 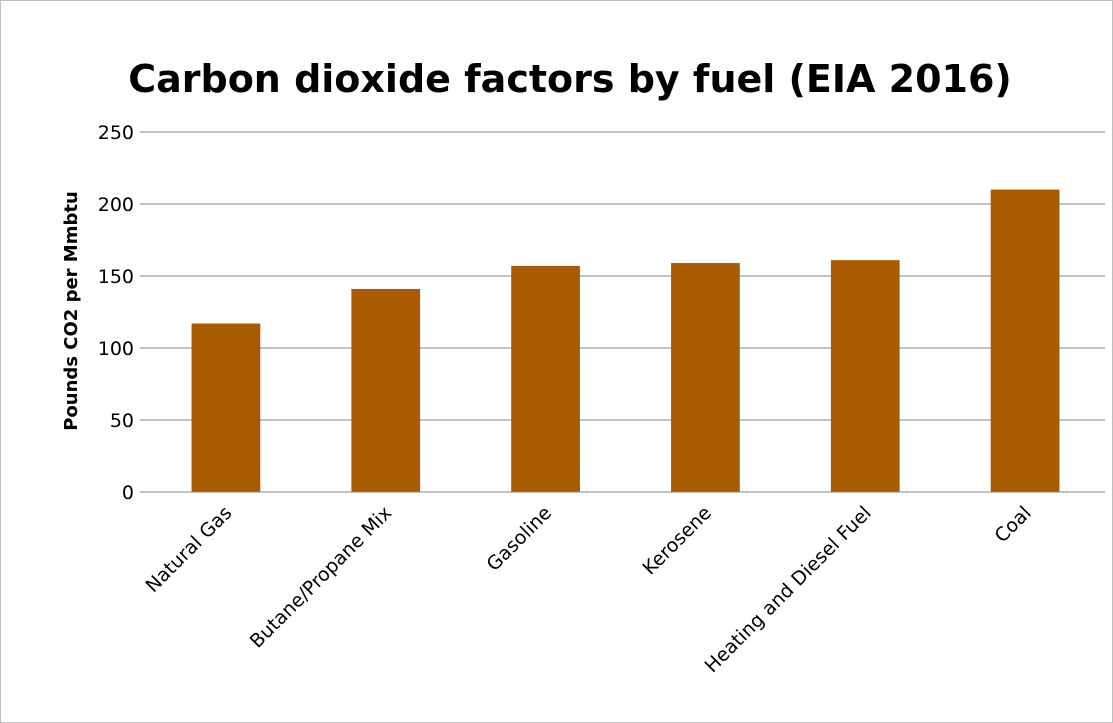 What do you see at coordinates (865, 376) in the screenshot?
I see `bar-heating-and-diesel-fuel` at bounding box center [865, 376].